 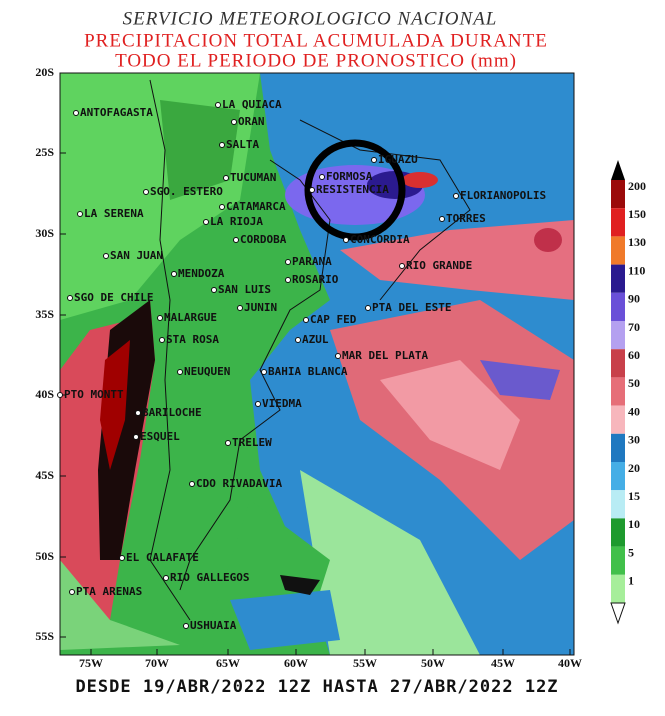 What do you see at coordinates (253, 177) in the screenshot?
I see `city-label: TUCUMAN` at bounding box center [253, 177].